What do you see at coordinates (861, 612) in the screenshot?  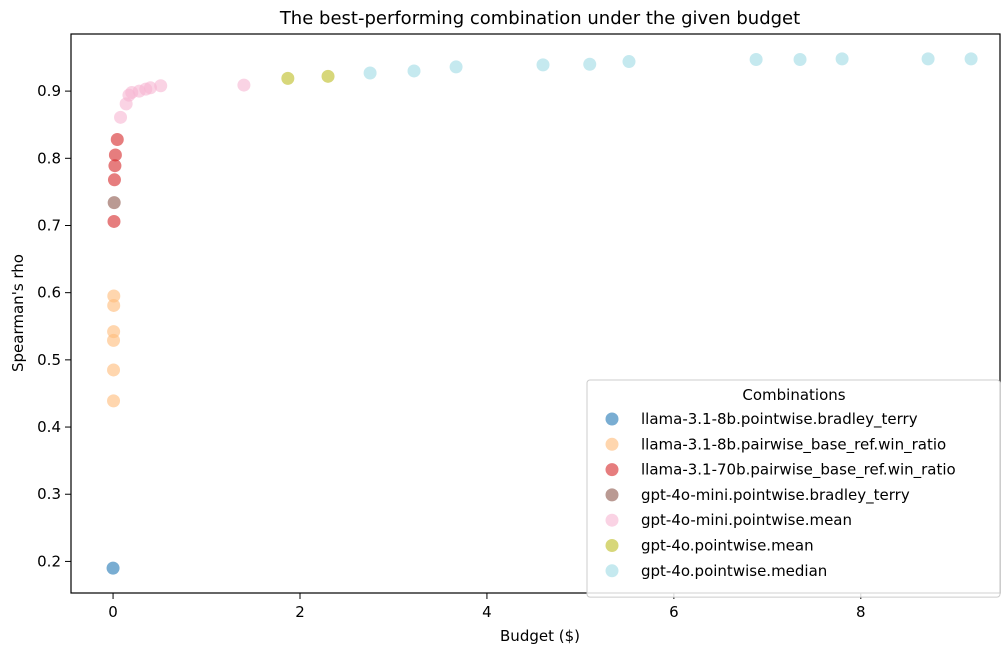 I see `x-tick-label: 8` at bounding box center [861, 612].